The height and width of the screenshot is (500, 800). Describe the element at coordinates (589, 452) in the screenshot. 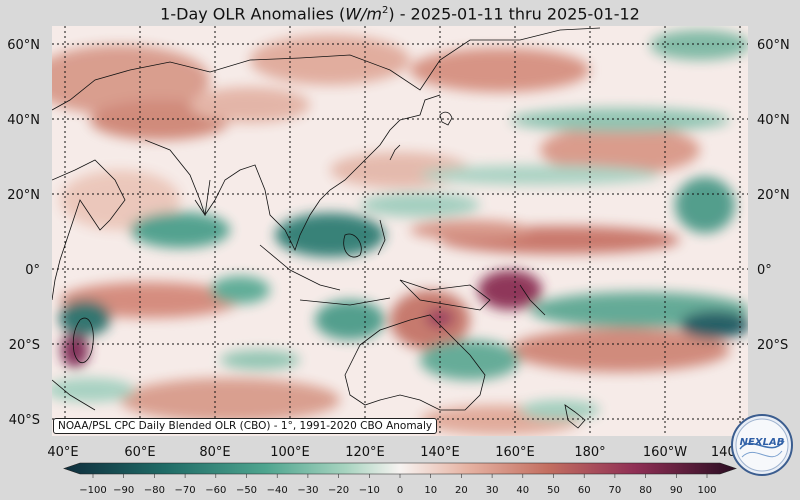

I see `lon-label: 180°` at that location.